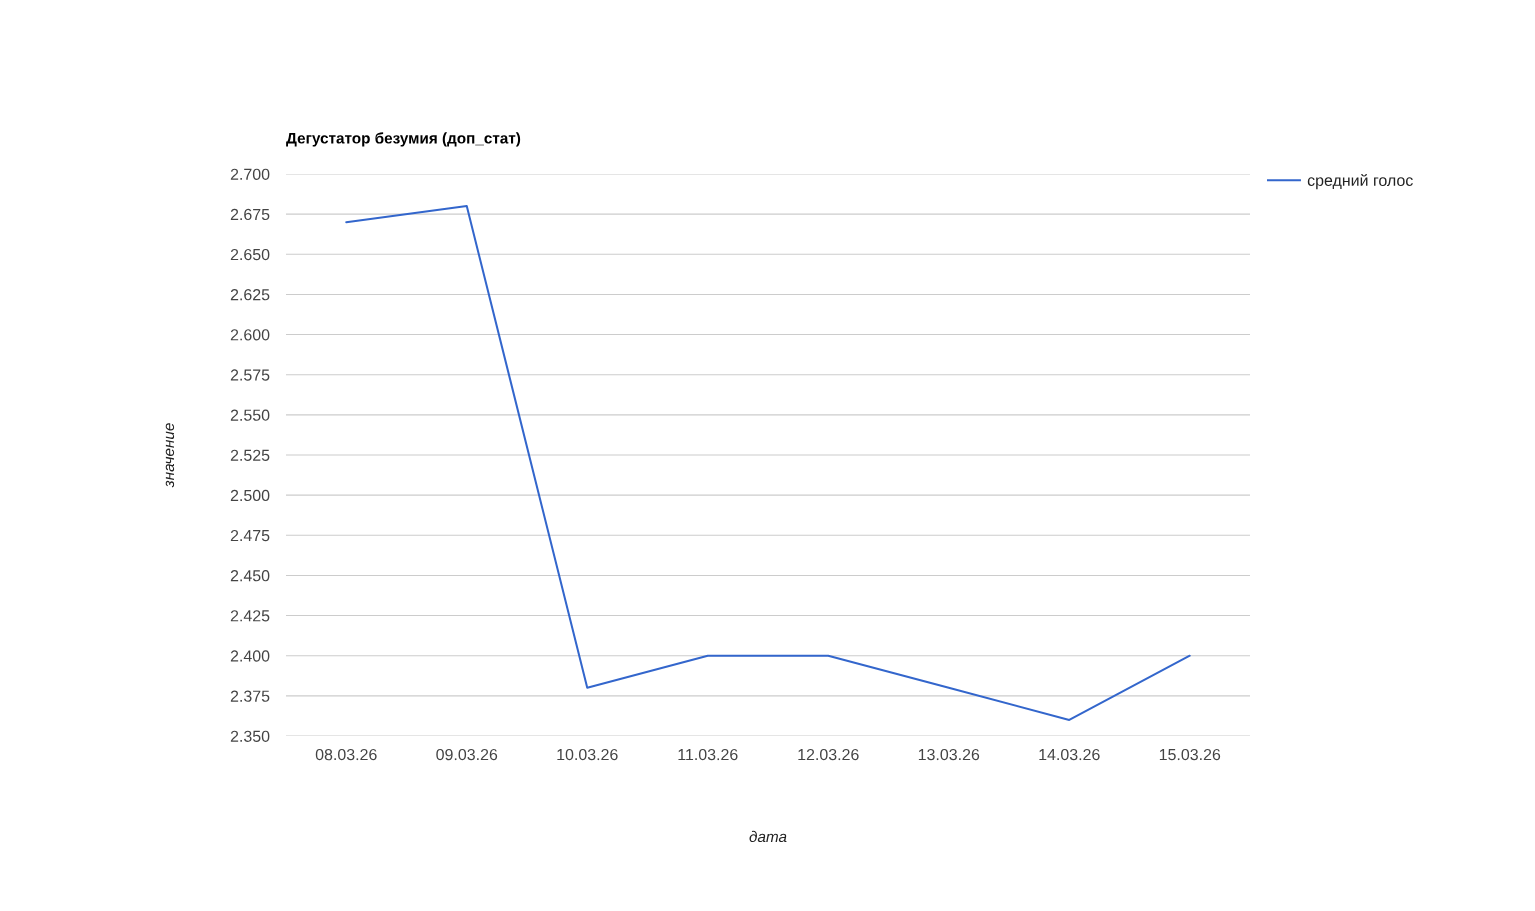 The image size is (1535, 911). What do you see at coordinates (250, 174) in the screenshot?
I see `y-tick-label: 2.700` at bounding box center [250, 174].